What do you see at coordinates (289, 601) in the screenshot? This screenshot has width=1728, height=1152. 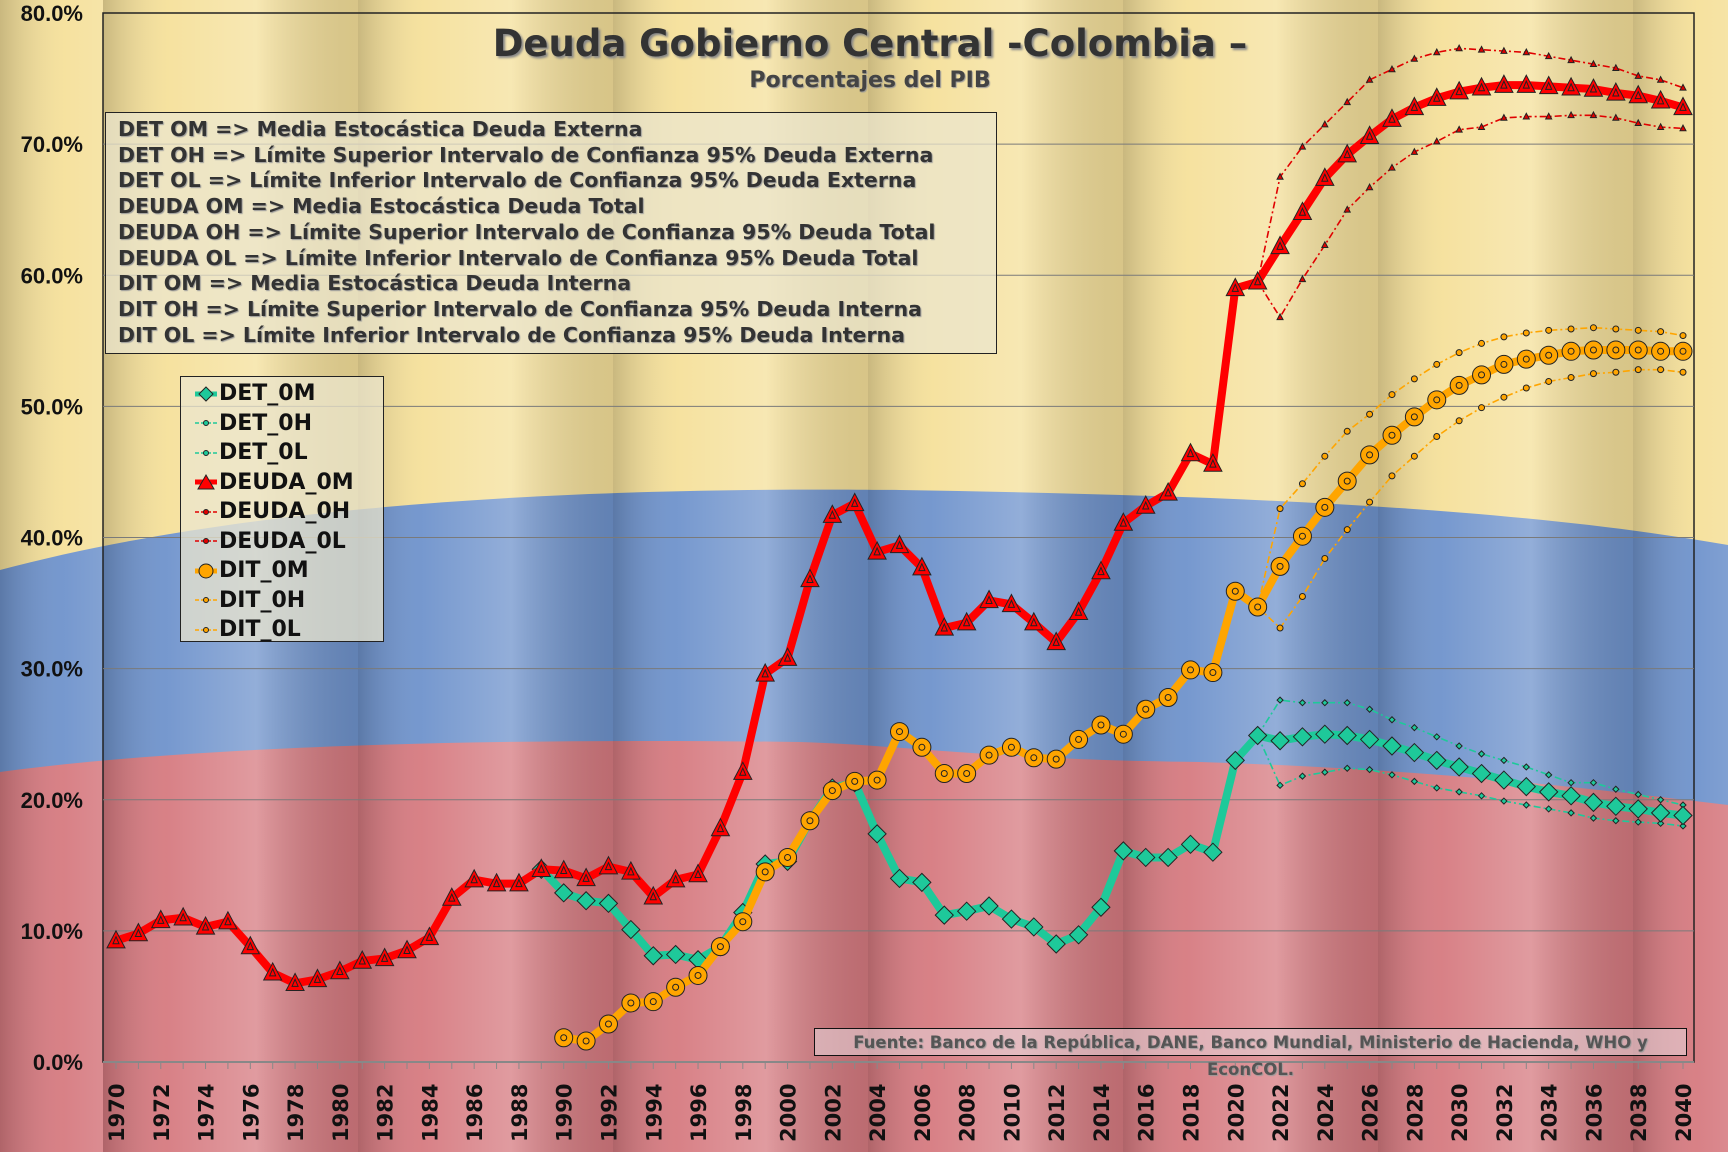 I see `legend-item: DIT_0H` at bounding box center [289, 601].